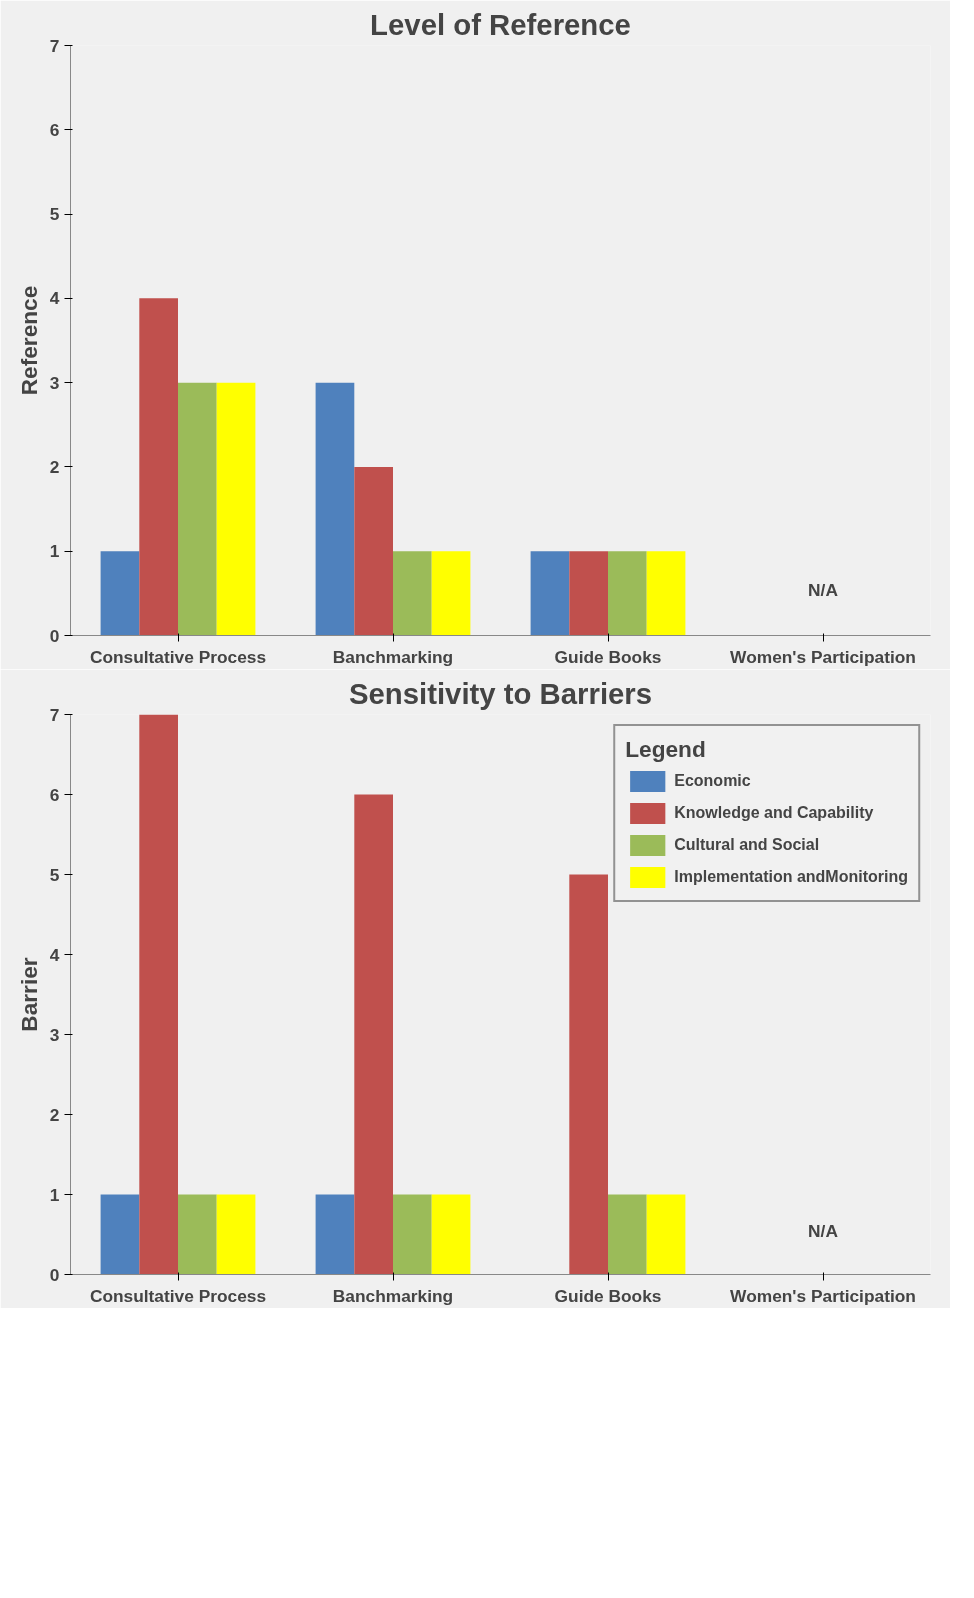 The image size is (974, 1598). What do you see at coordinates (28, 340) in the screenshot?
I see `y-axis-title: Reference` at bounding box center [28, 340].